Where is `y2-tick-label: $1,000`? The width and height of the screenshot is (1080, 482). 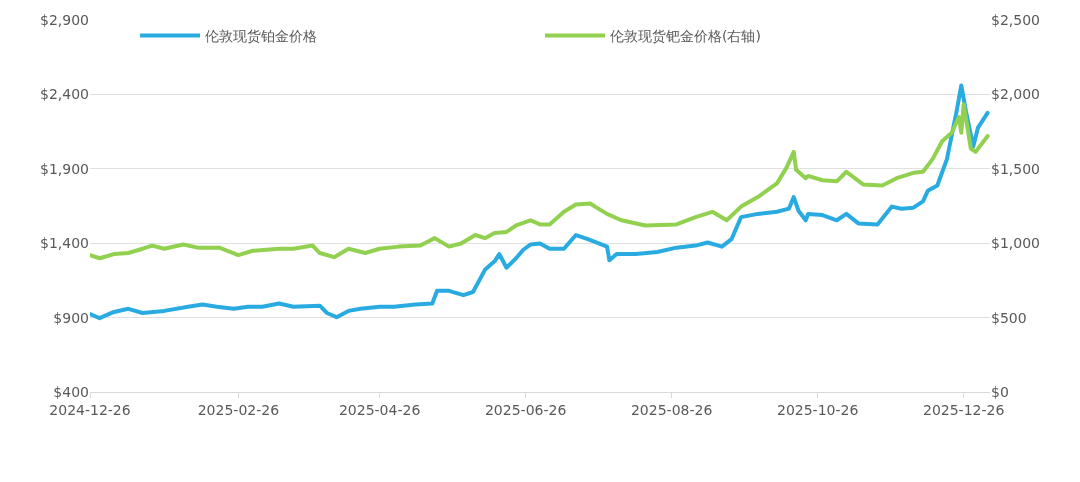
y2-tick-label: $1,000 is located at coordinates (1015, 243).